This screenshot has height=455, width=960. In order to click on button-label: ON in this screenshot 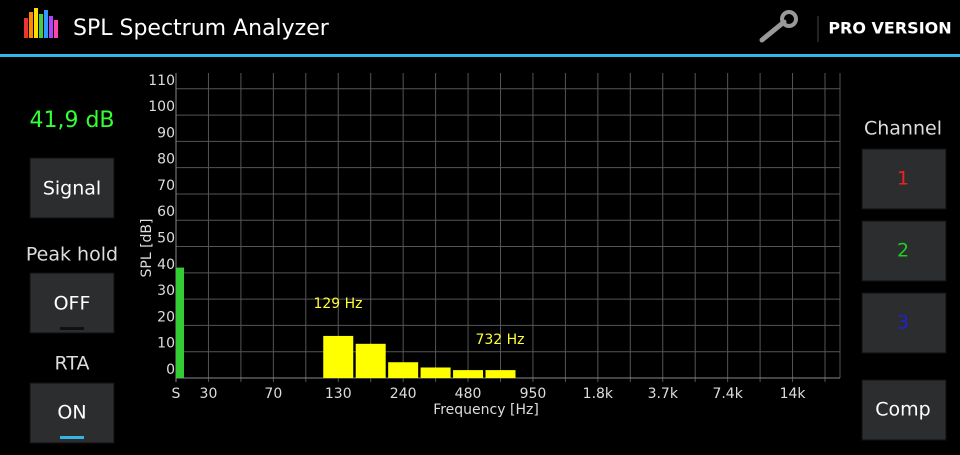, I will do `click(71, 413)`.